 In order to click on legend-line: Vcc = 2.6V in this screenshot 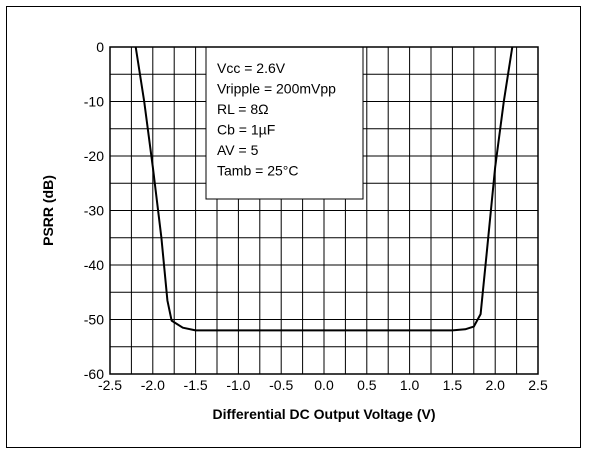, I will do `click(251, 68)`.